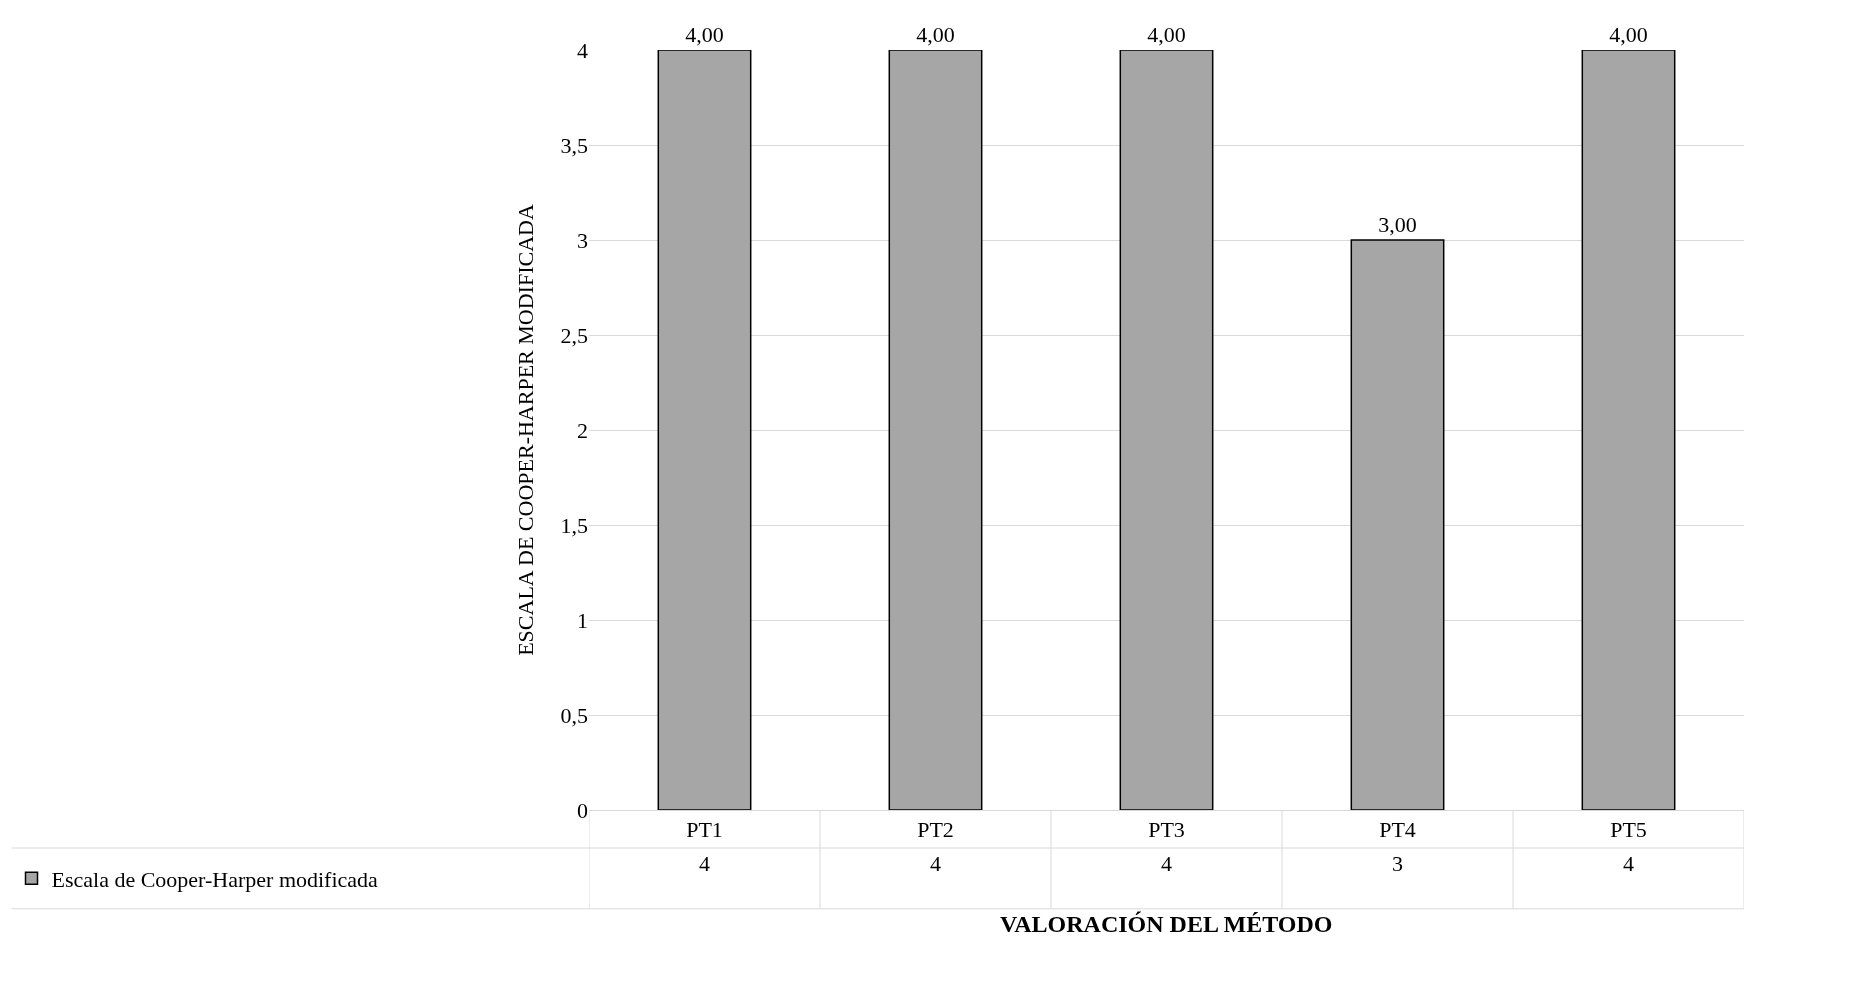 Image resolution: width=1874 pixels, height=1000 pixels. Describe the element at coordinates (1628, 830) in the screenshot. I see `x-tick-label: PT5` at that location.